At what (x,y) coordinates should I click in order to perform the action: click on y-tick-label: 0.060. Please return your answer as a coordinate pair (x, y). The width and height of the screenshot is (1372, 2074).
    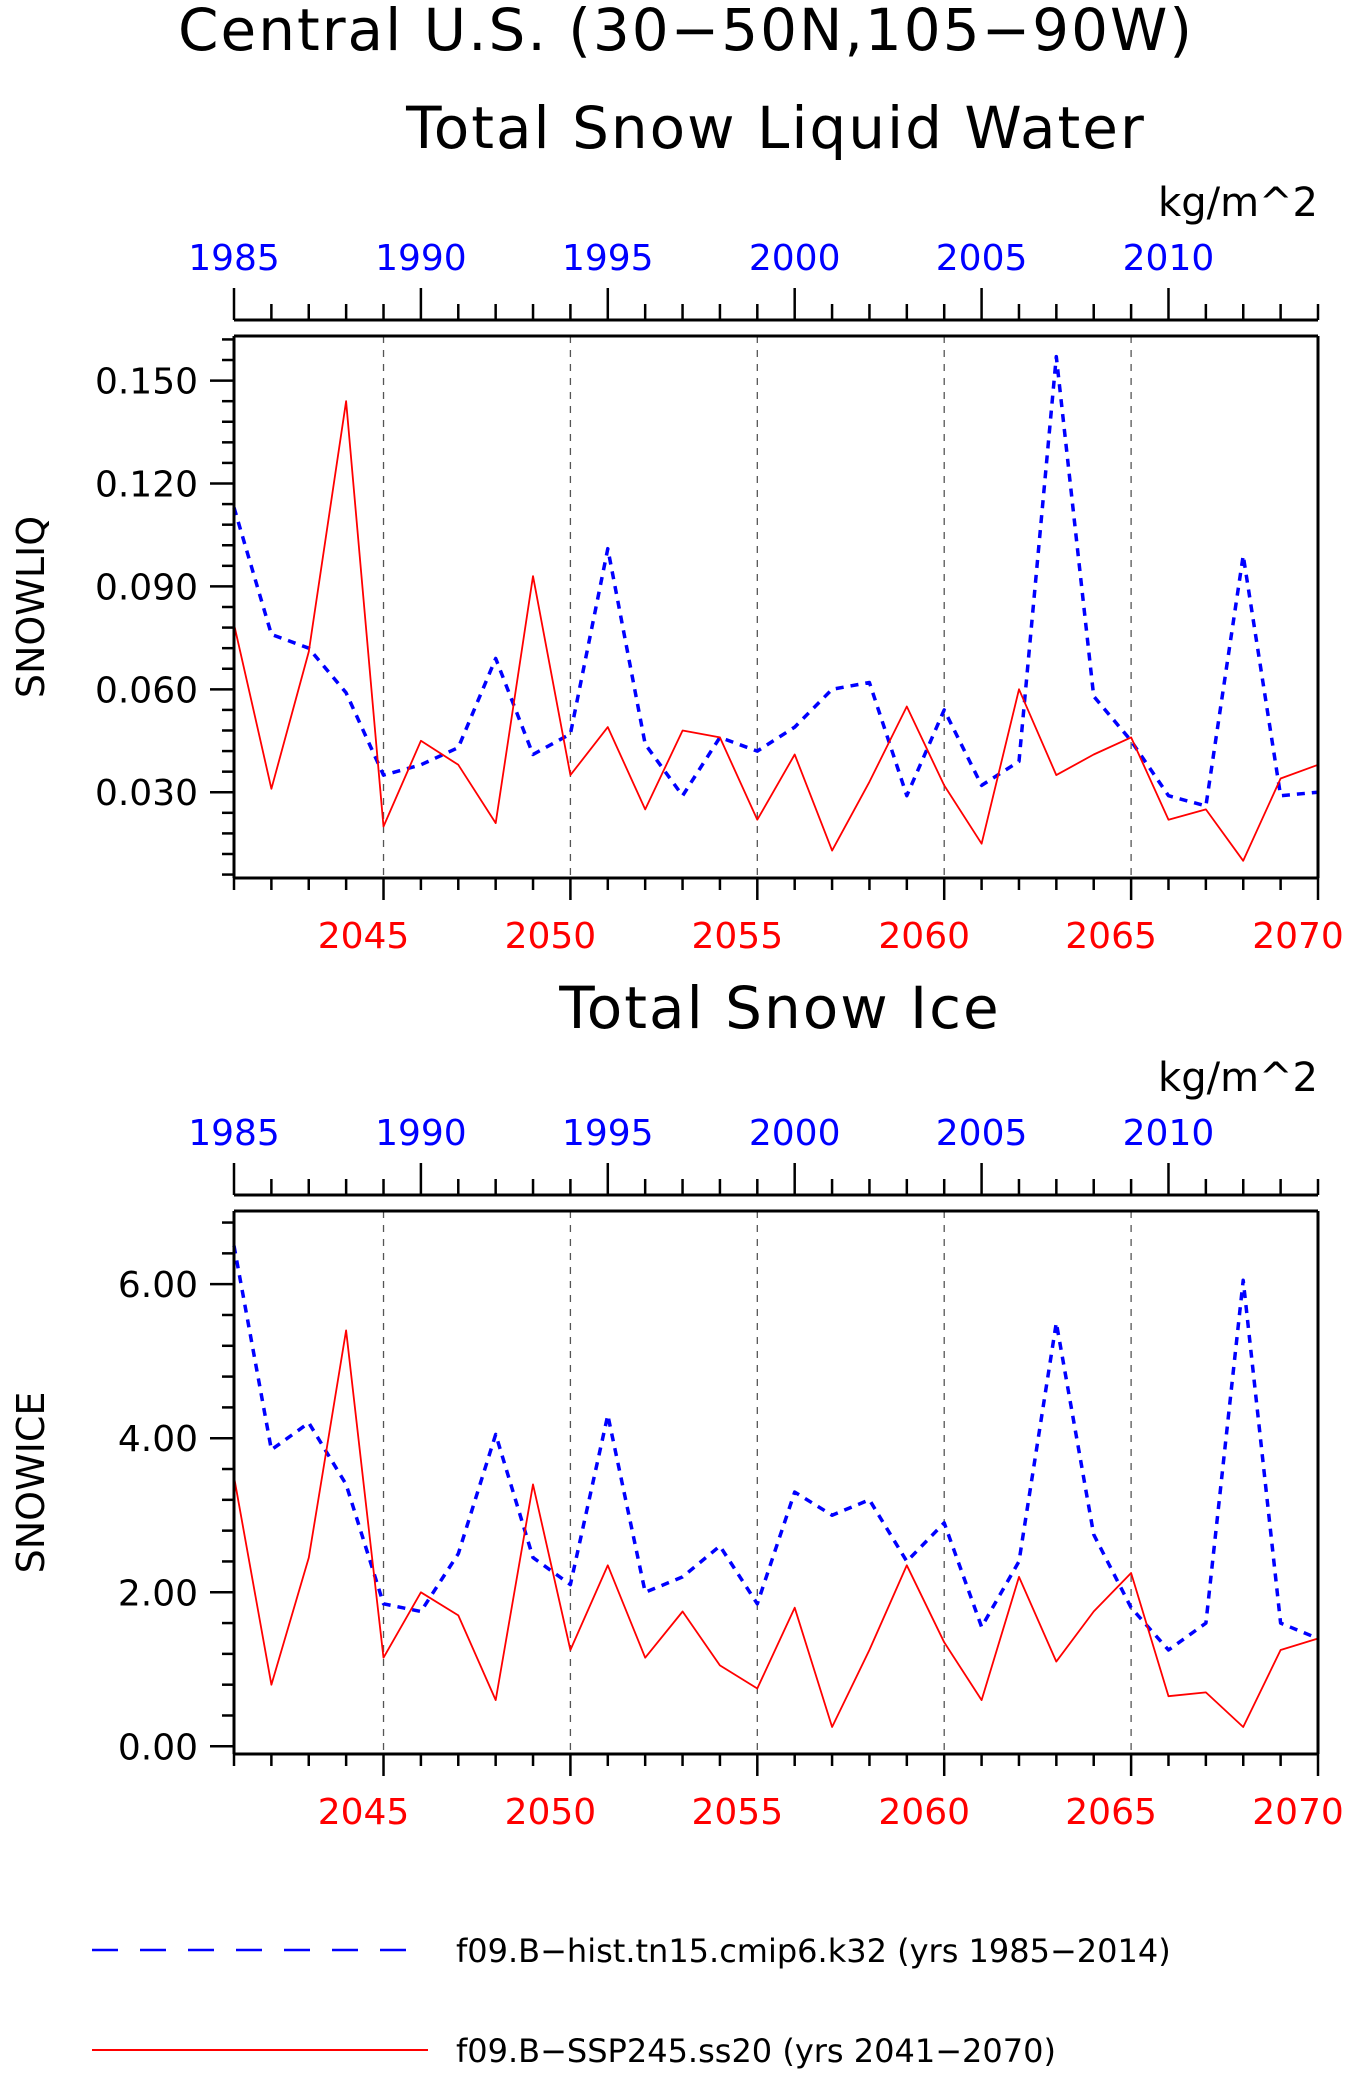
    Looking at the image, I should click on (146, 690).